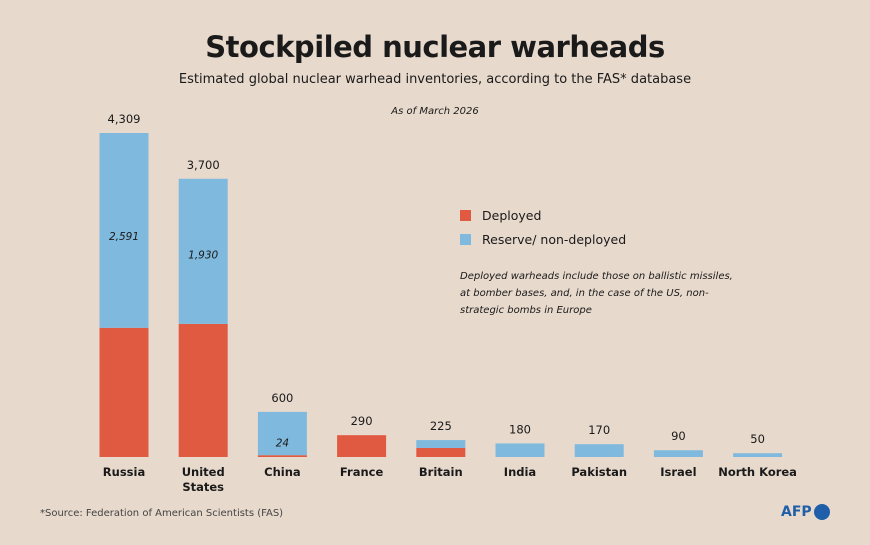 The height and width of the screenshot is (545, 870). What do you see at coordinates (441, 472) in the screenshot?
I see `category-label: Britain` at bounding box center [441, 472].